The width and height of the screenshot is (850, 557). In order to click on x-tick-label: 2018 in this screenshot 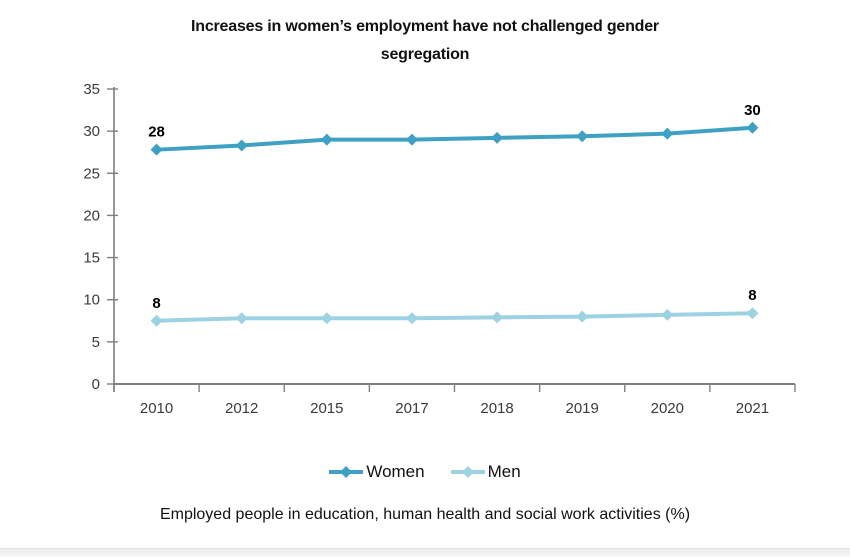, I will do `click(496, 408)`.